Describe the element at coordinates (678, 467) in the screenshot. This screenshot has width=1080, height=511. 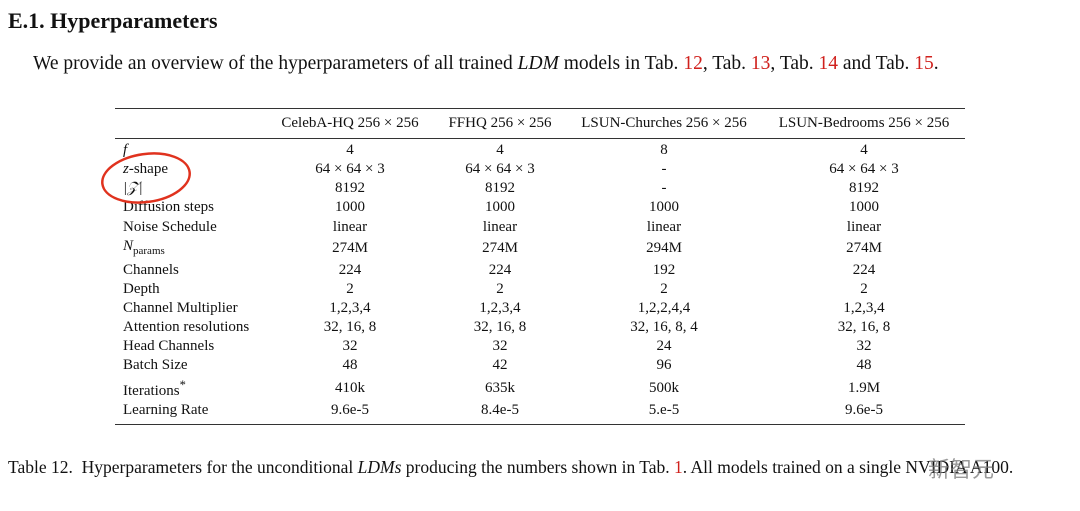
I see `table-link: 1` at that location.